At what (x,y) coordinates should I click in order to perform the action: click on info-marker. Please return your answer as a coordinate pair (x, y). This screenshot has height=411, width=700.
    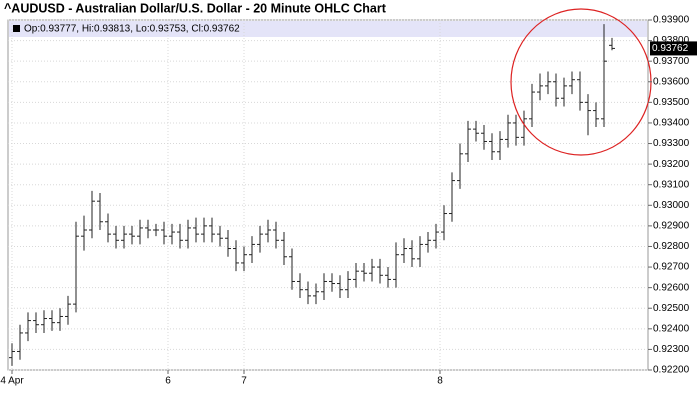
    Looking at the image, I should click on (16, 28).